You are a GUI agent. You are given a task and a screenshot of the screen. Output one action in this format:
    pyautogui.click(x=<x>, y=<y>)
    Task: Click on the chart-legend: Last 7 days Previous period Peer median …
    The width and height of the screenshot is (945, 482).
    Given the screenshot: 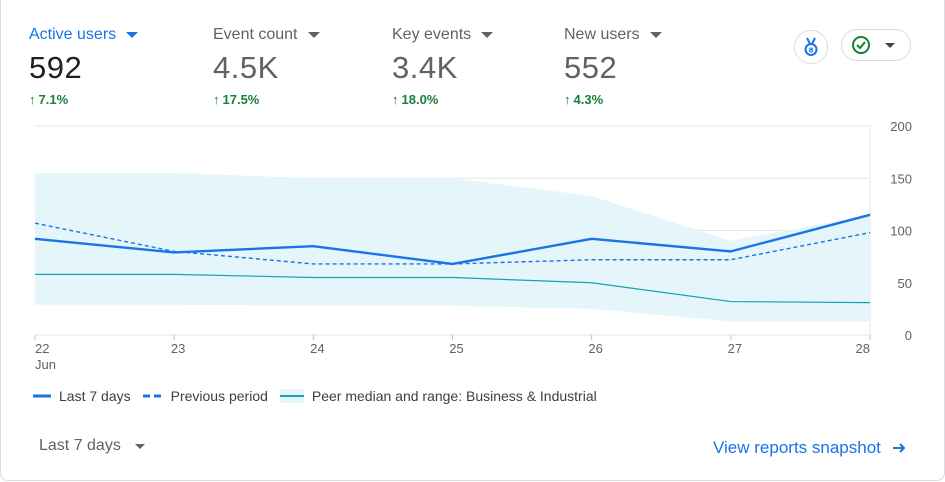 What is the action you would take?
    pyautogui.click(x=321, y=396)
    